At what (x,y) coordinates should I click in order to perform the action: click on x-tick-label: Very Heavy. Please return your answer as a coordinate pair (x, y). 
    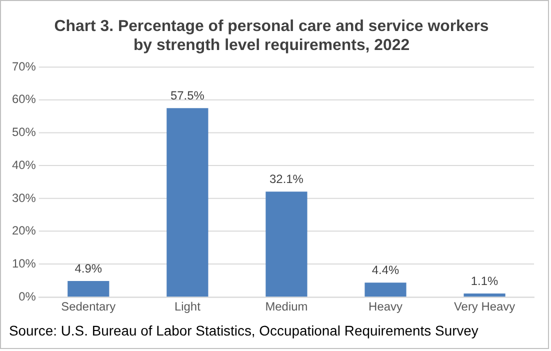
    Looking at the image, I should click on (485, 307).